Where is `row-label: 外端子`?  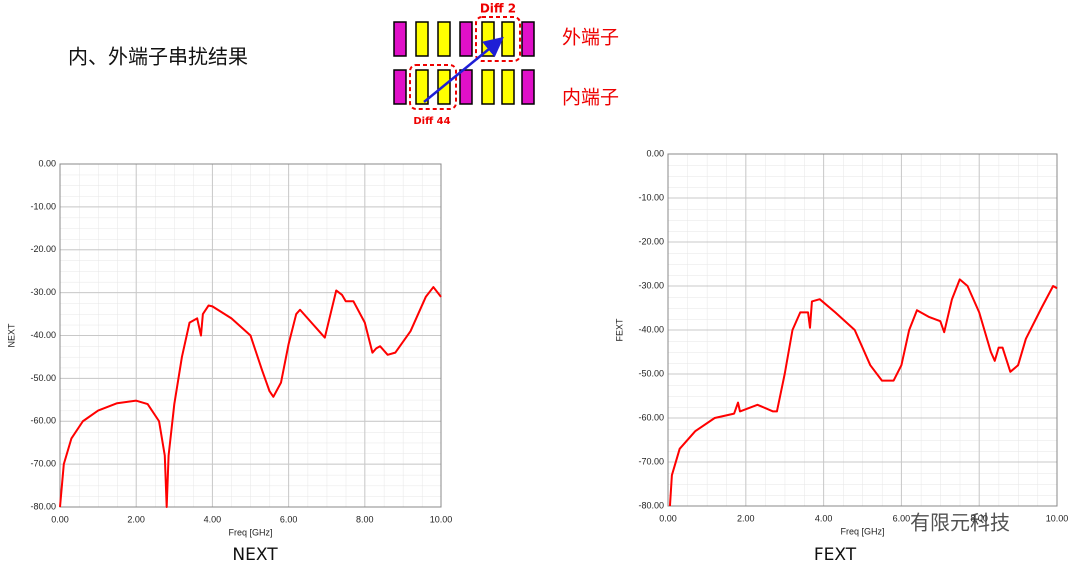
row-label: 外端子 is located at coordinates (590, 38).